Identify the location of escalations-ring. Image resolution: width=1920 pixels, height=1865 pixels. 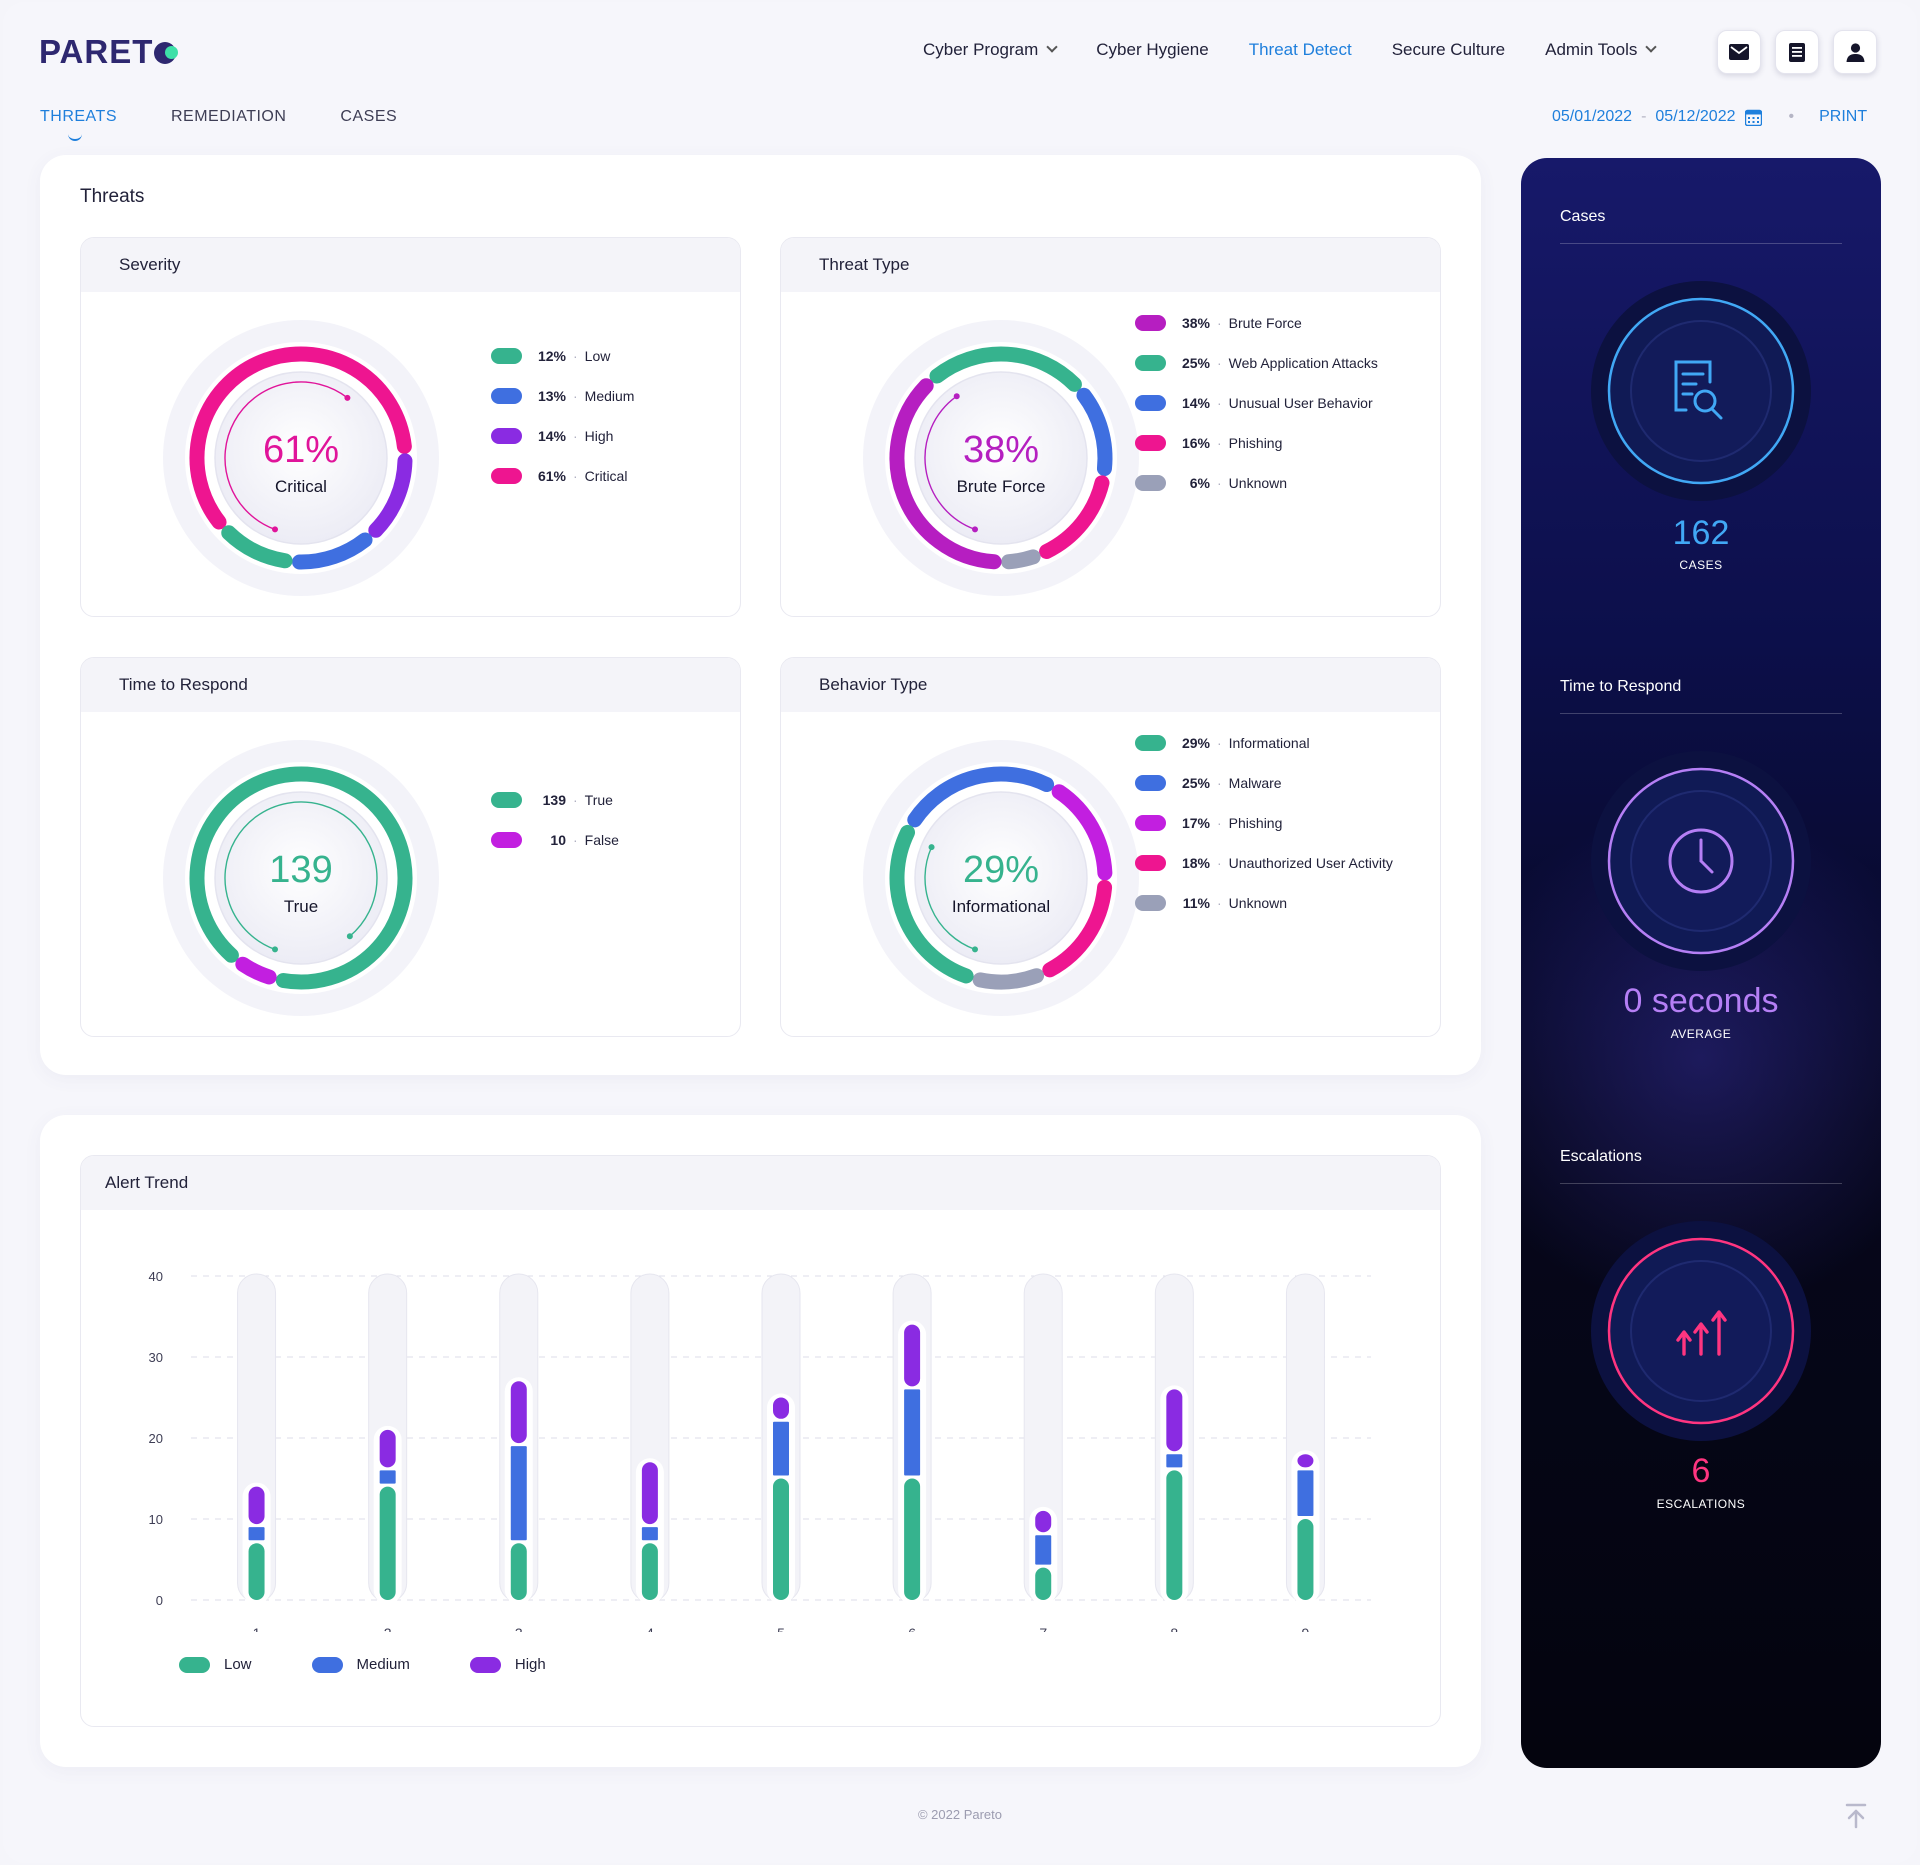
(1701, 1331).